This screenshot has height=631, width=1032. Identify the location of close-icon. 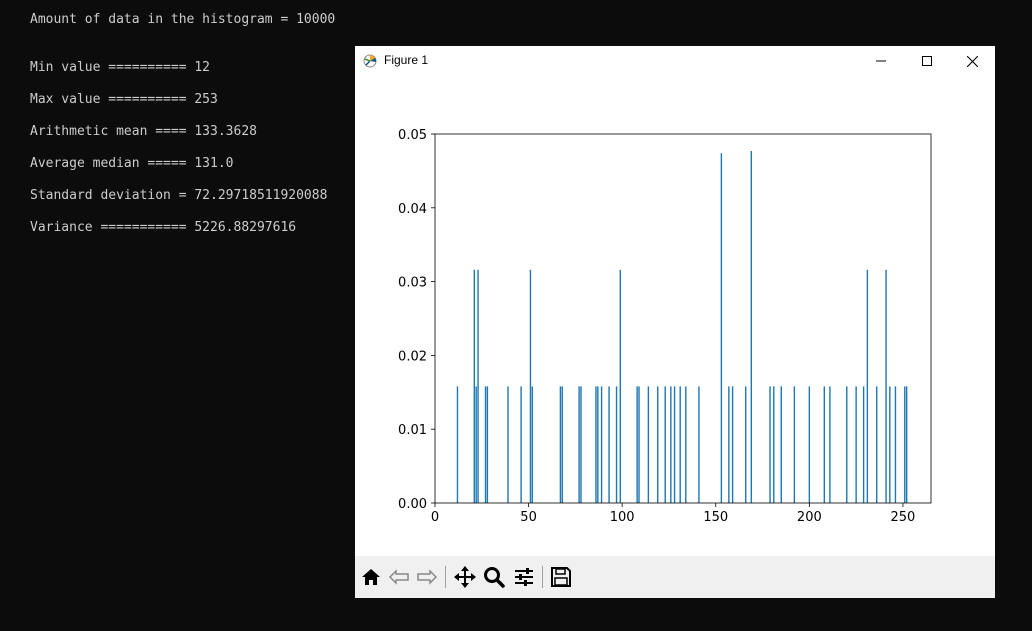
(972, 61).